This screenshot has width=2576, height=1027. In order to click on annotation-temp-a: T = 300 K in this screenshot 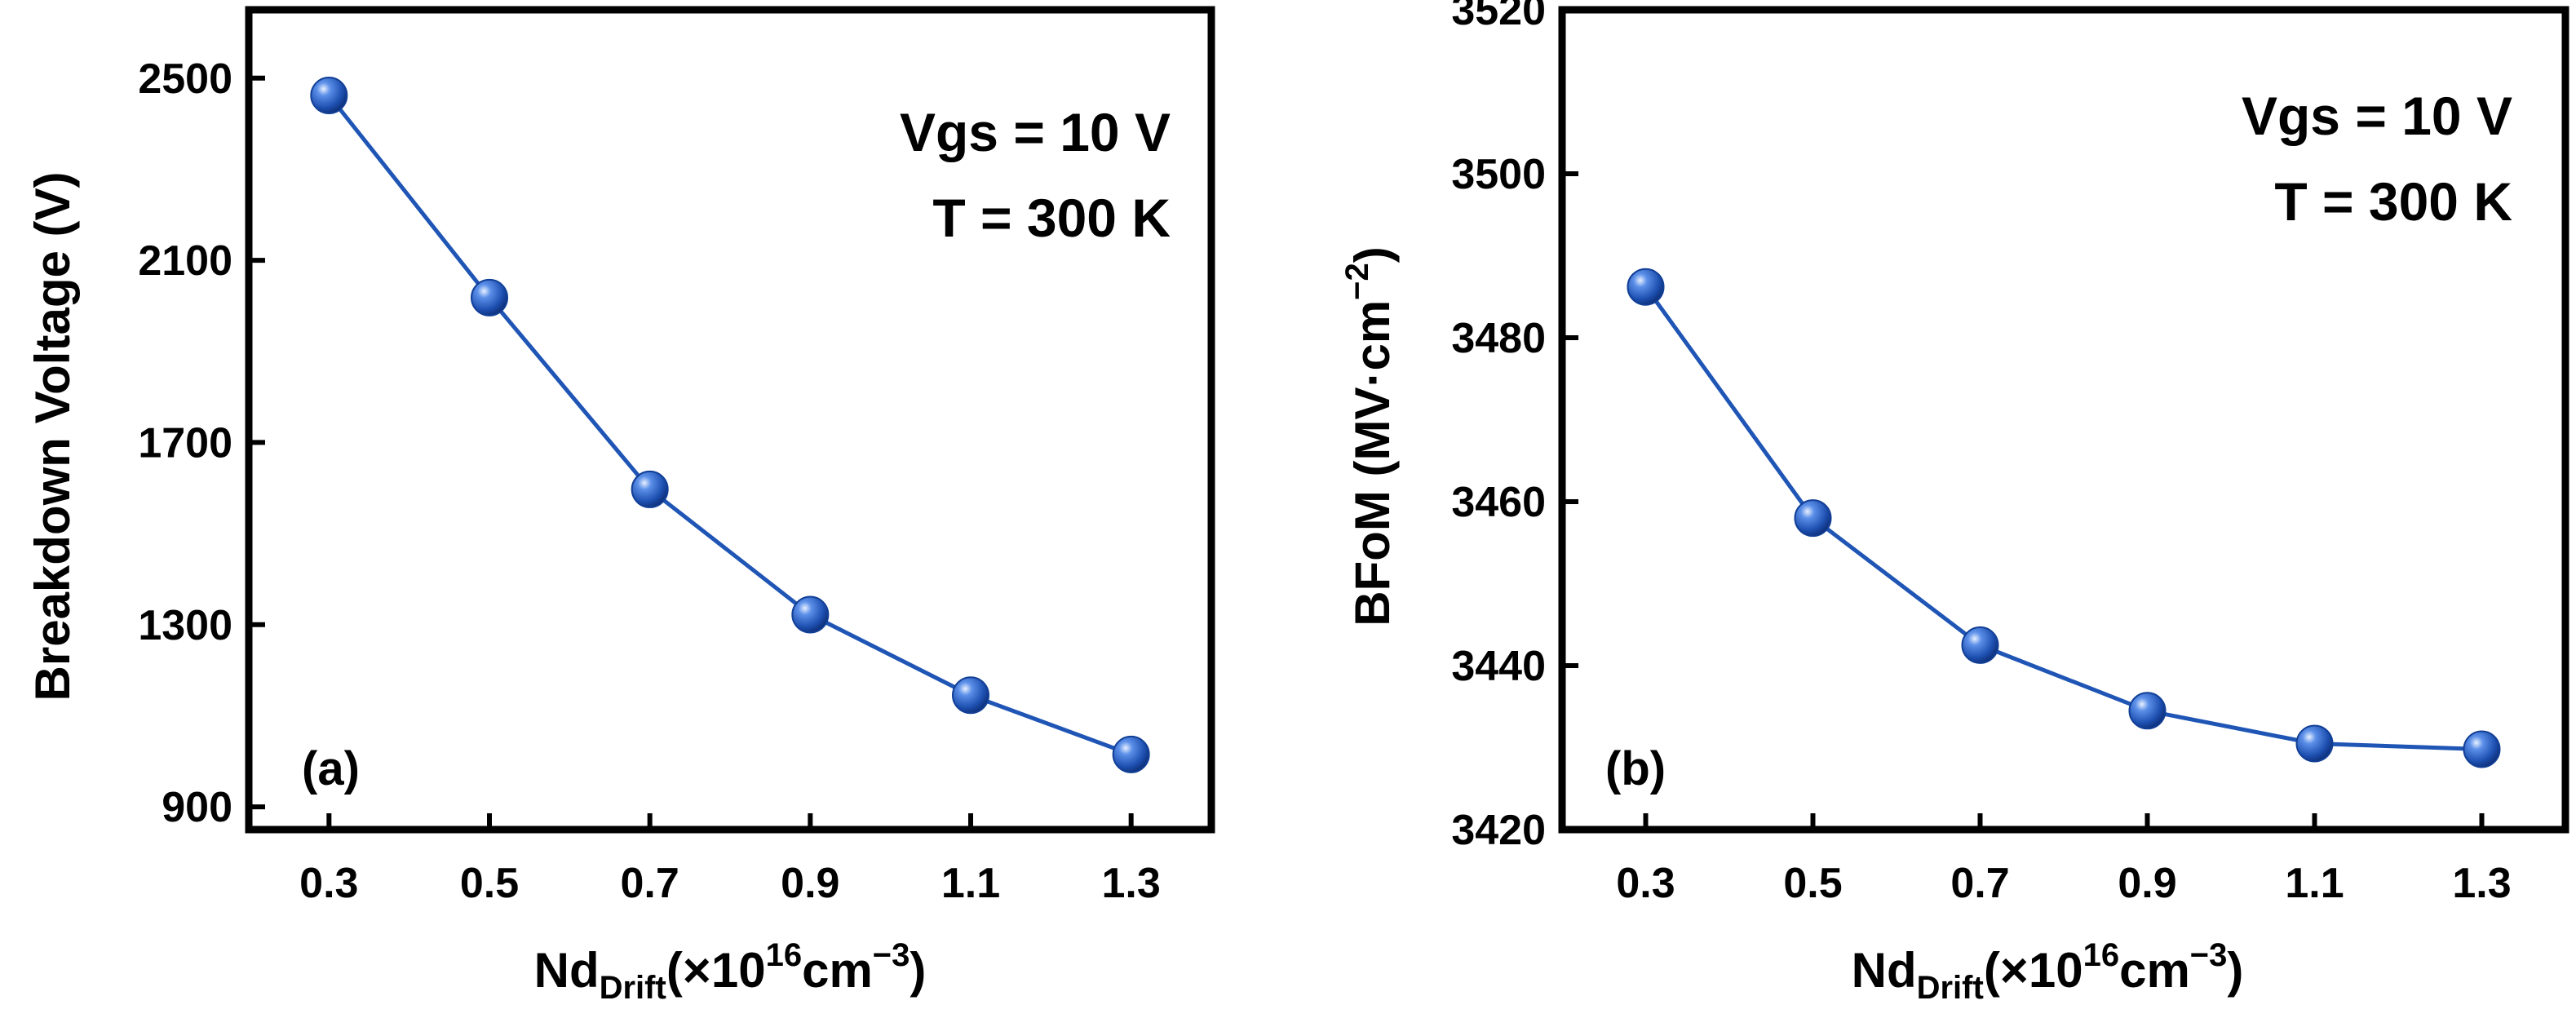, I will do `click(1051, 218)`.